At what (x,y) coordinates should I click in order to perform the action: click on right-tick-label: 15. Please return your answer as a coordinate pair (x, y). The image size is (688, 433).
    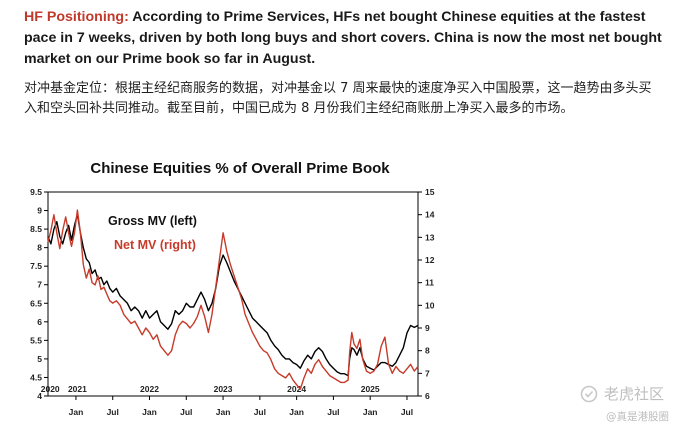
    Looking at the image, I should click on (430, 192).